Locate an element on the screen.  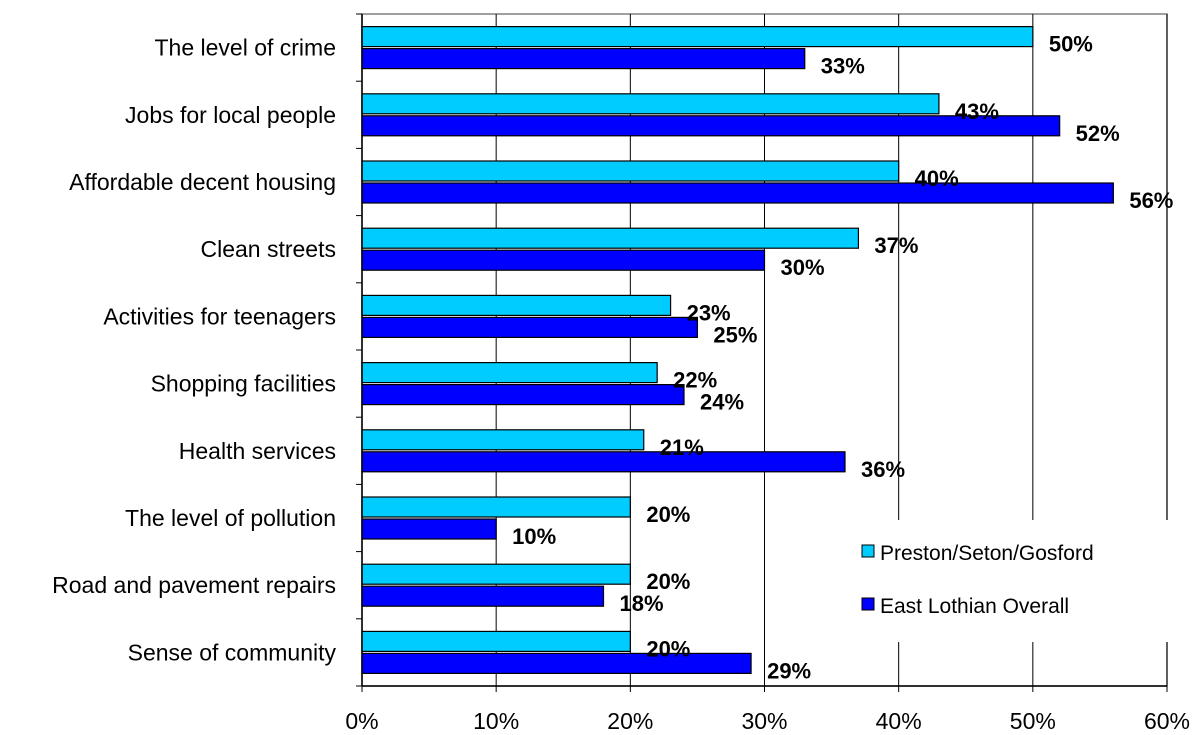
data-label-east-lothian: 25% is located at coordinates (735, 334).